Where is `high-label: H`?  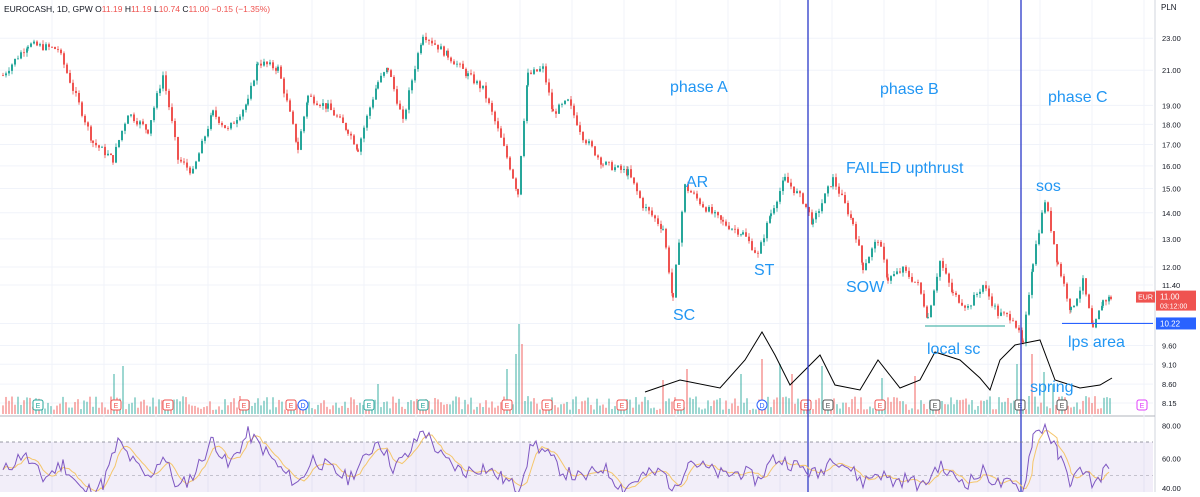
high-label: H is located at coordinates (127, 9).